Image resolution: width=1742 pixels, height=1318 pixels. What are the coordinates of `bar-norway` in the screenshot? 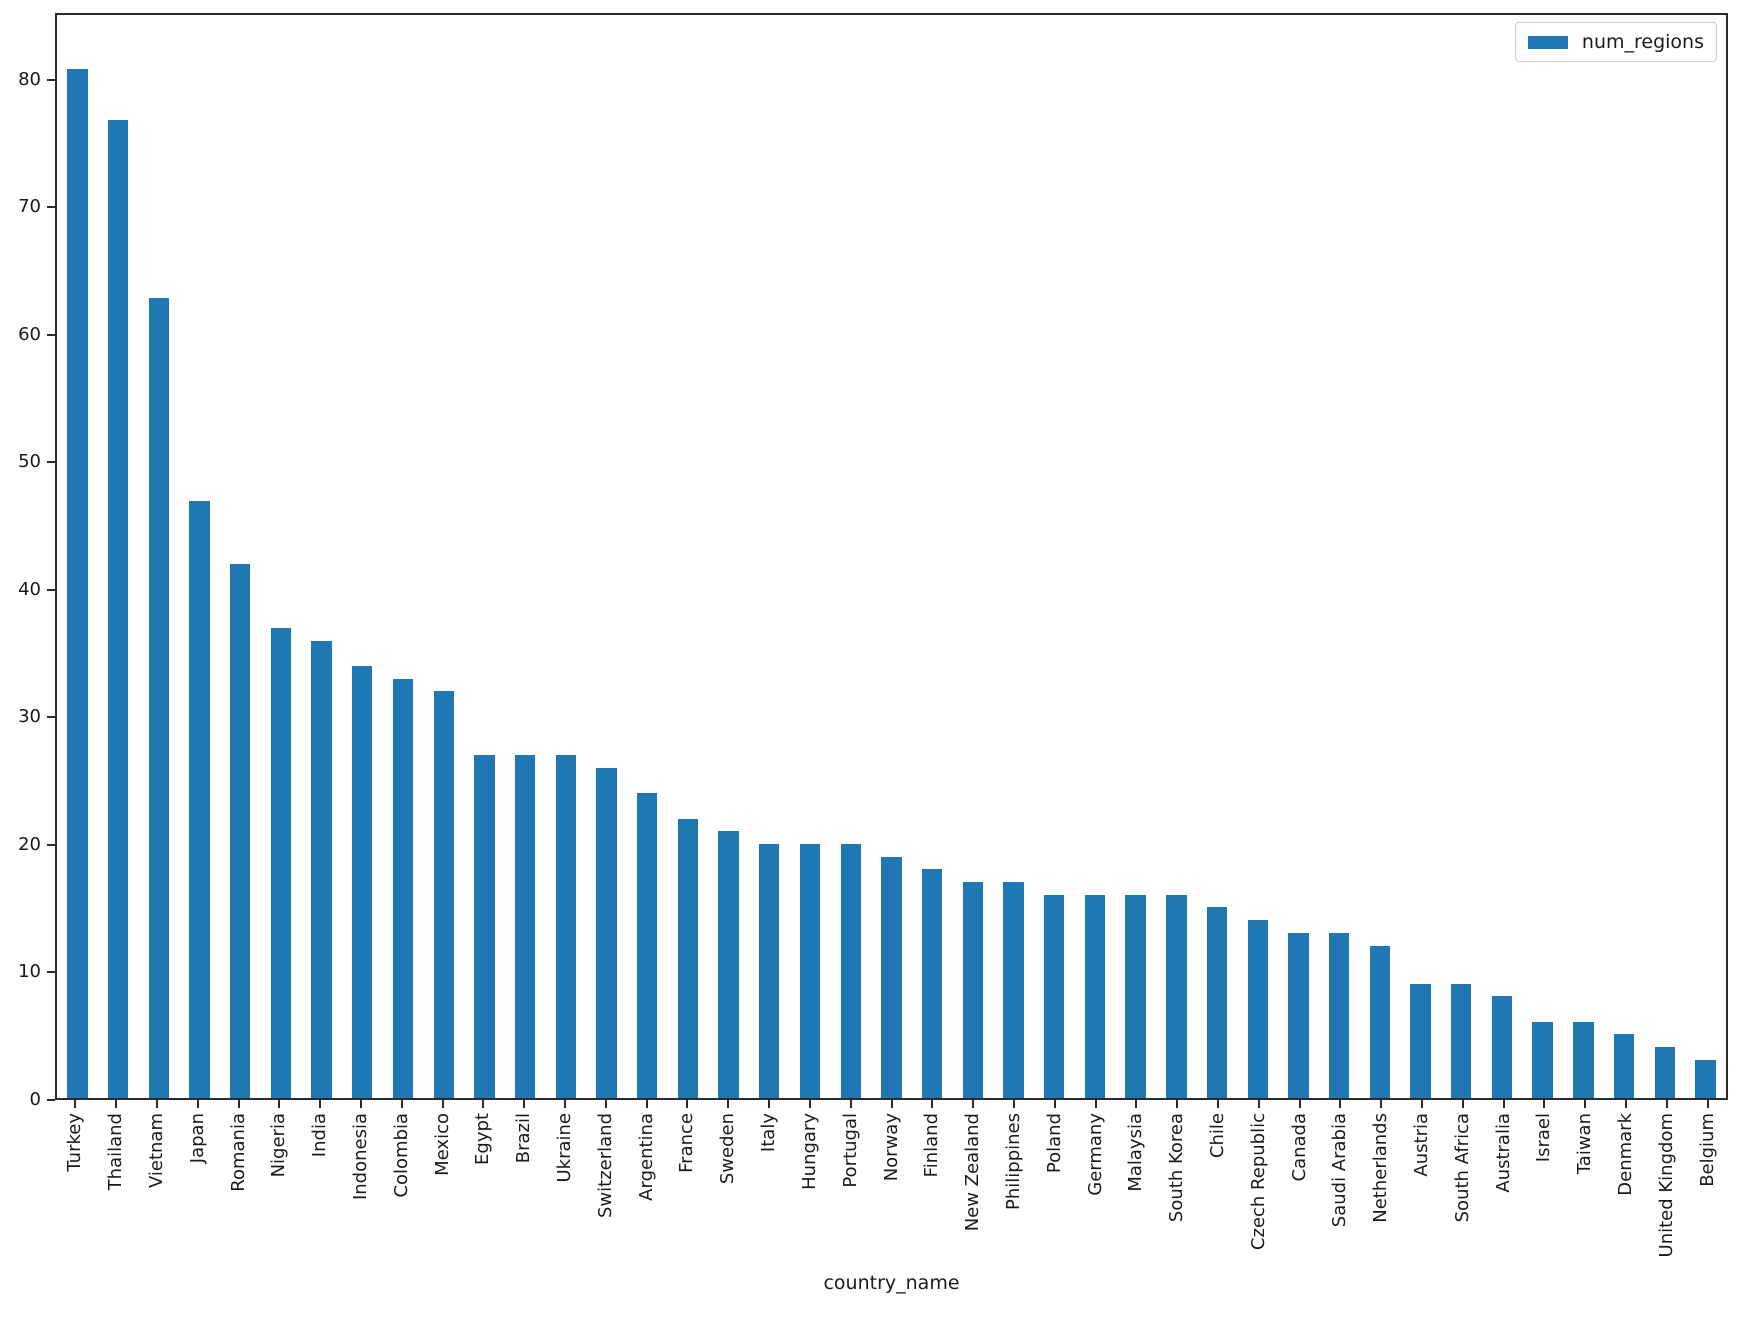 It's located at (891, 977).